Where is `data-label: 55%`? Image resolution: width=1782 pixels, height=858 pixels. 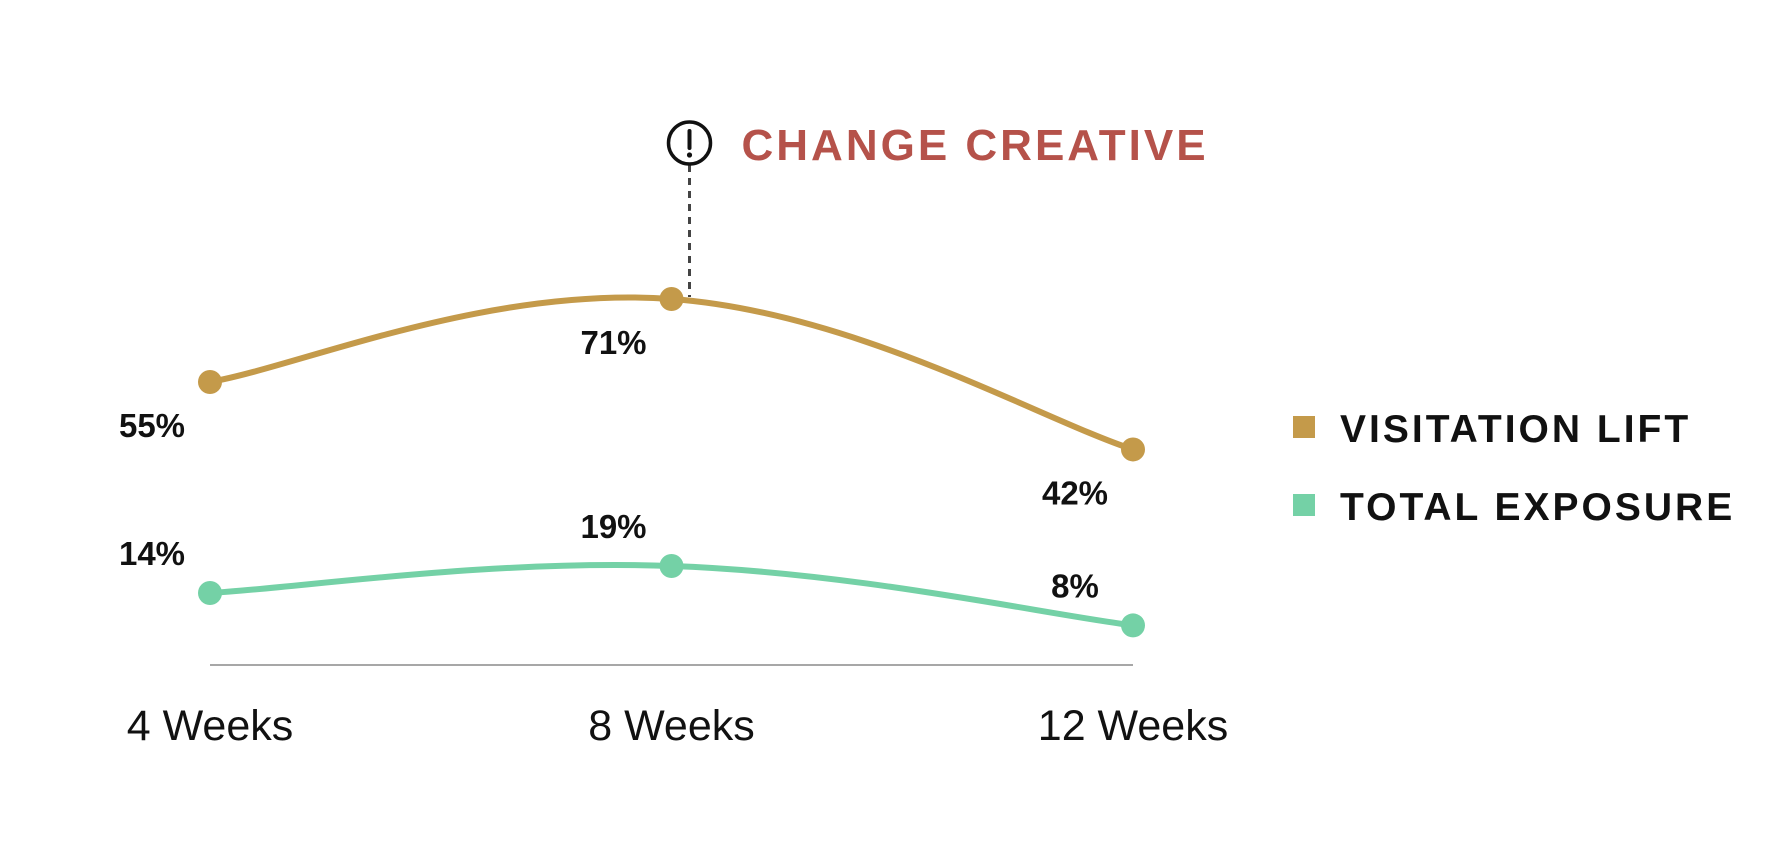 data-label: 55% is located at coordinates (152, 425).